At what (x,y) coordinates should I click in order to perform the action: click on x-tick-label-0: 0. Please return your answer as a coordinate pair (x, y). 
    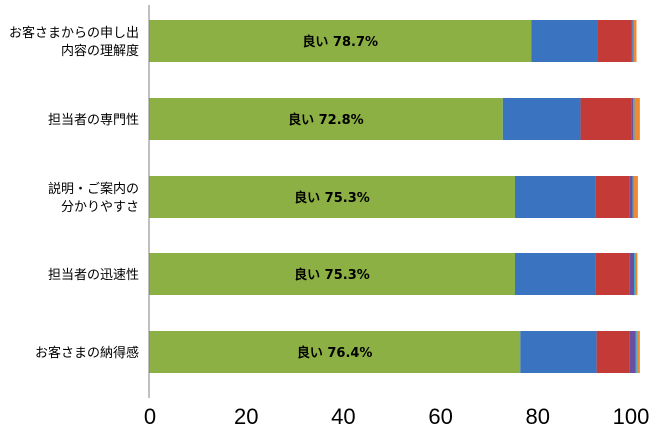
    Looking at the image, I should click on (150, 416).